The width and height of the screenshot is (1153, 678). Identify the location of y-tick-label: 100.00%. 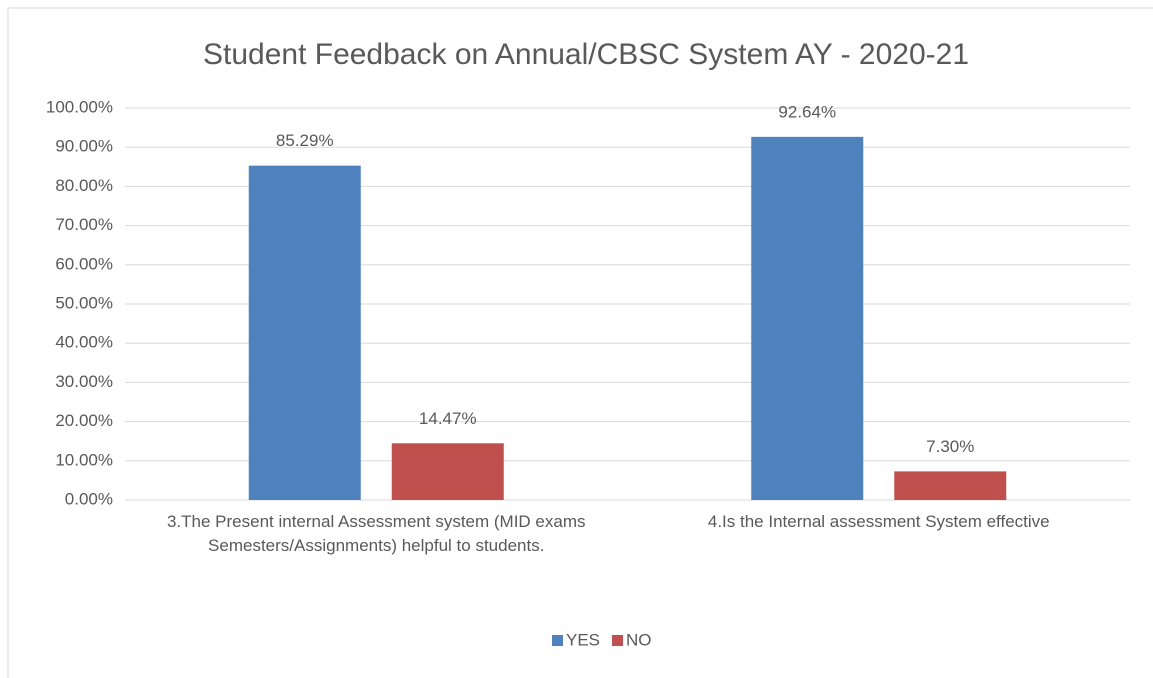
(79, 106).